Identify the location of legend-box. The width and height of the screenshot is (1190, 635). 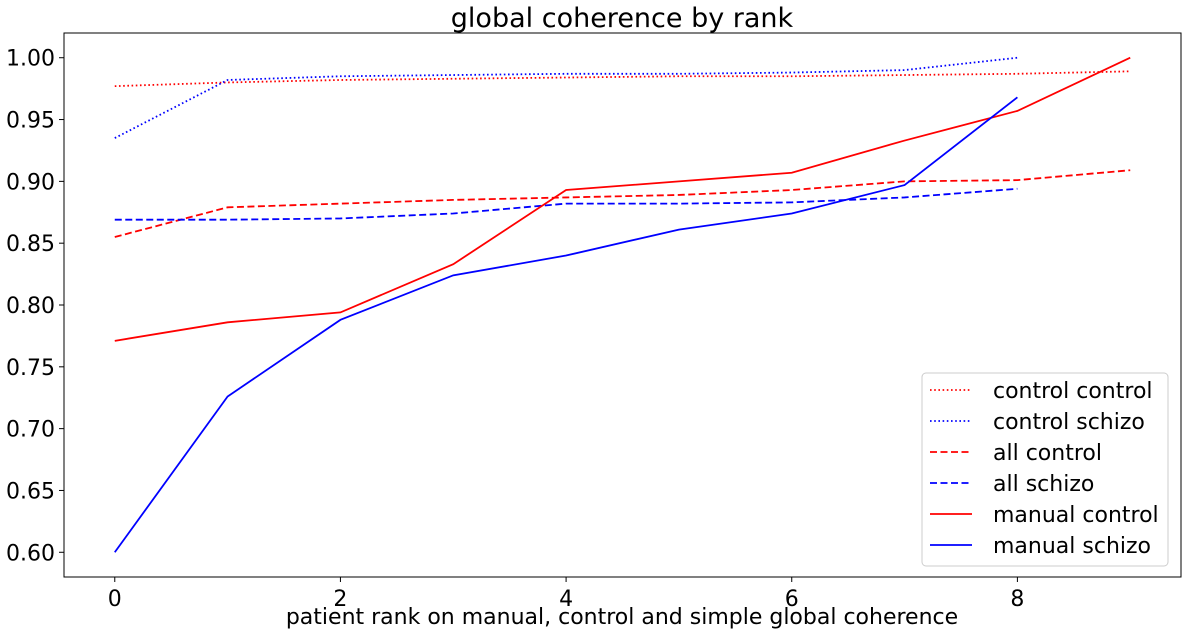
(1045, 469).